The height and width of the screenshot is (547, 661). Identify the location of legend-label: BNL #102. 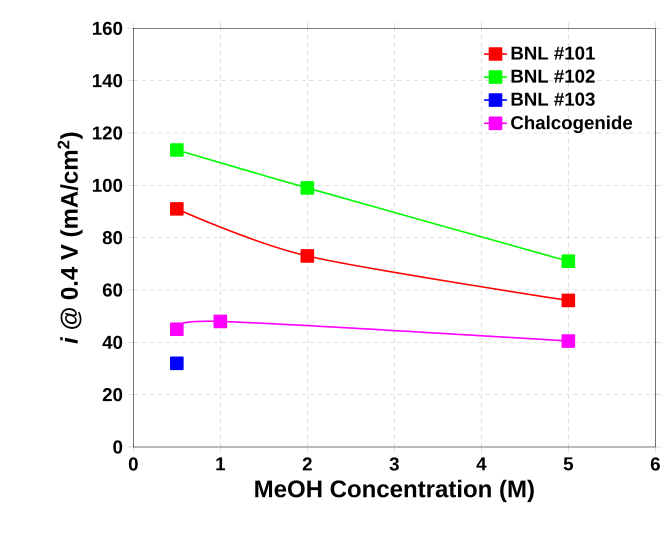
(553, 76).